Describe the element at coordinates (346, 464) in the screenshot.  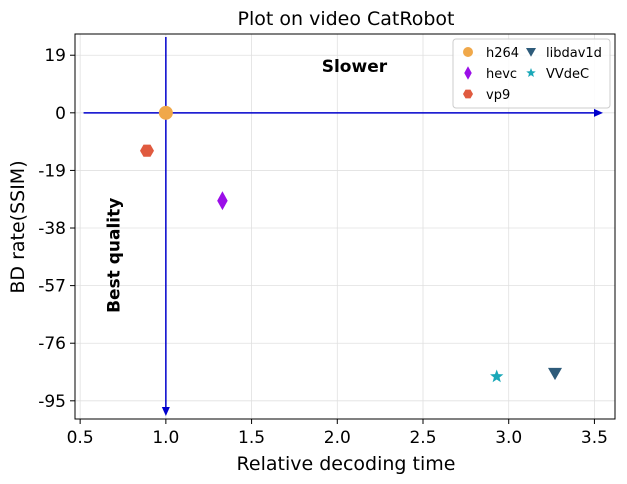
I see `x-axis-label: Relative decoding time` at that location.